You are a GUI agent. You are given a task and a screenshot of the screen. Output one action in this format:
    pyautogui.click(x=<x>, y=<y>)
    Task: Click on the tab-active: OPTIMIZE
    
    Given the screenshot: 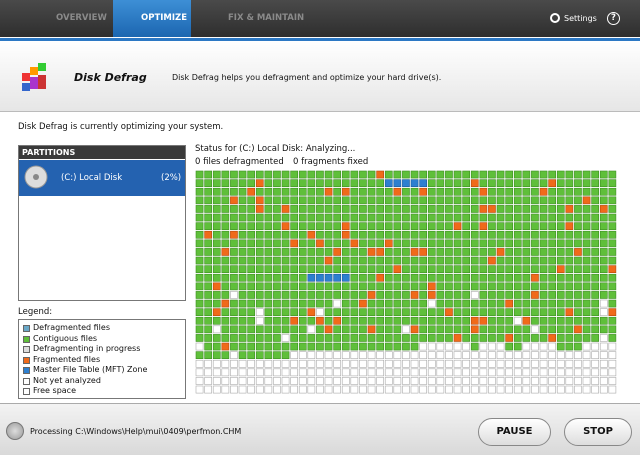 What is the action you would take?
    pyautogui.click(x=152, y=18)
    